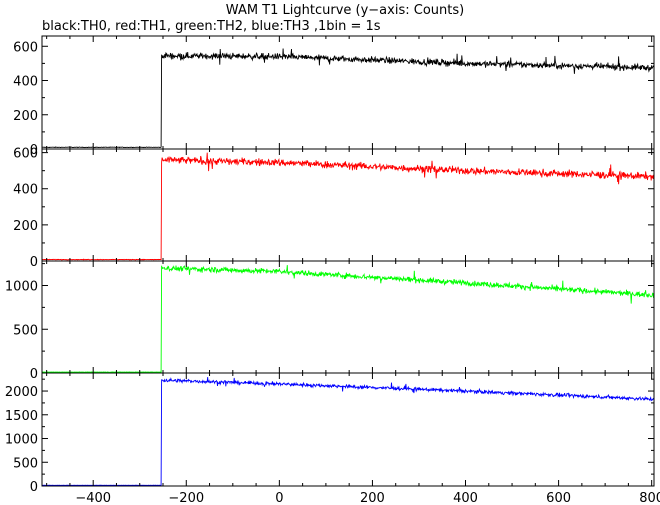  Describe the element at coordinates (465, 498) in the screenshot. I see `x-tick-label: 400` at that location.